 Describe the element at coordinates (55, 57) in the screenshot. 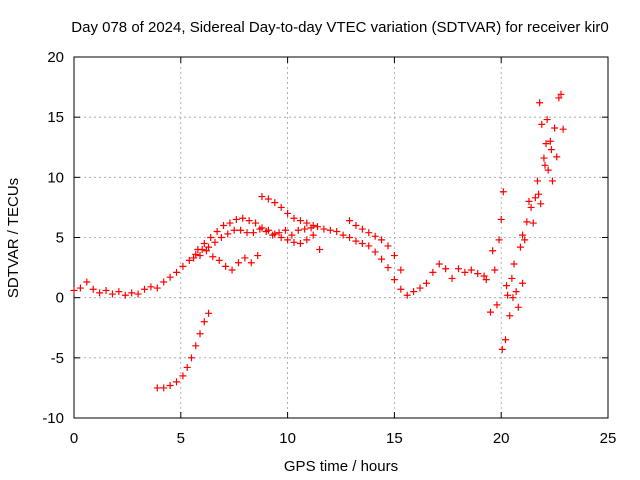

I see `y-tick-label: 20` at that location.